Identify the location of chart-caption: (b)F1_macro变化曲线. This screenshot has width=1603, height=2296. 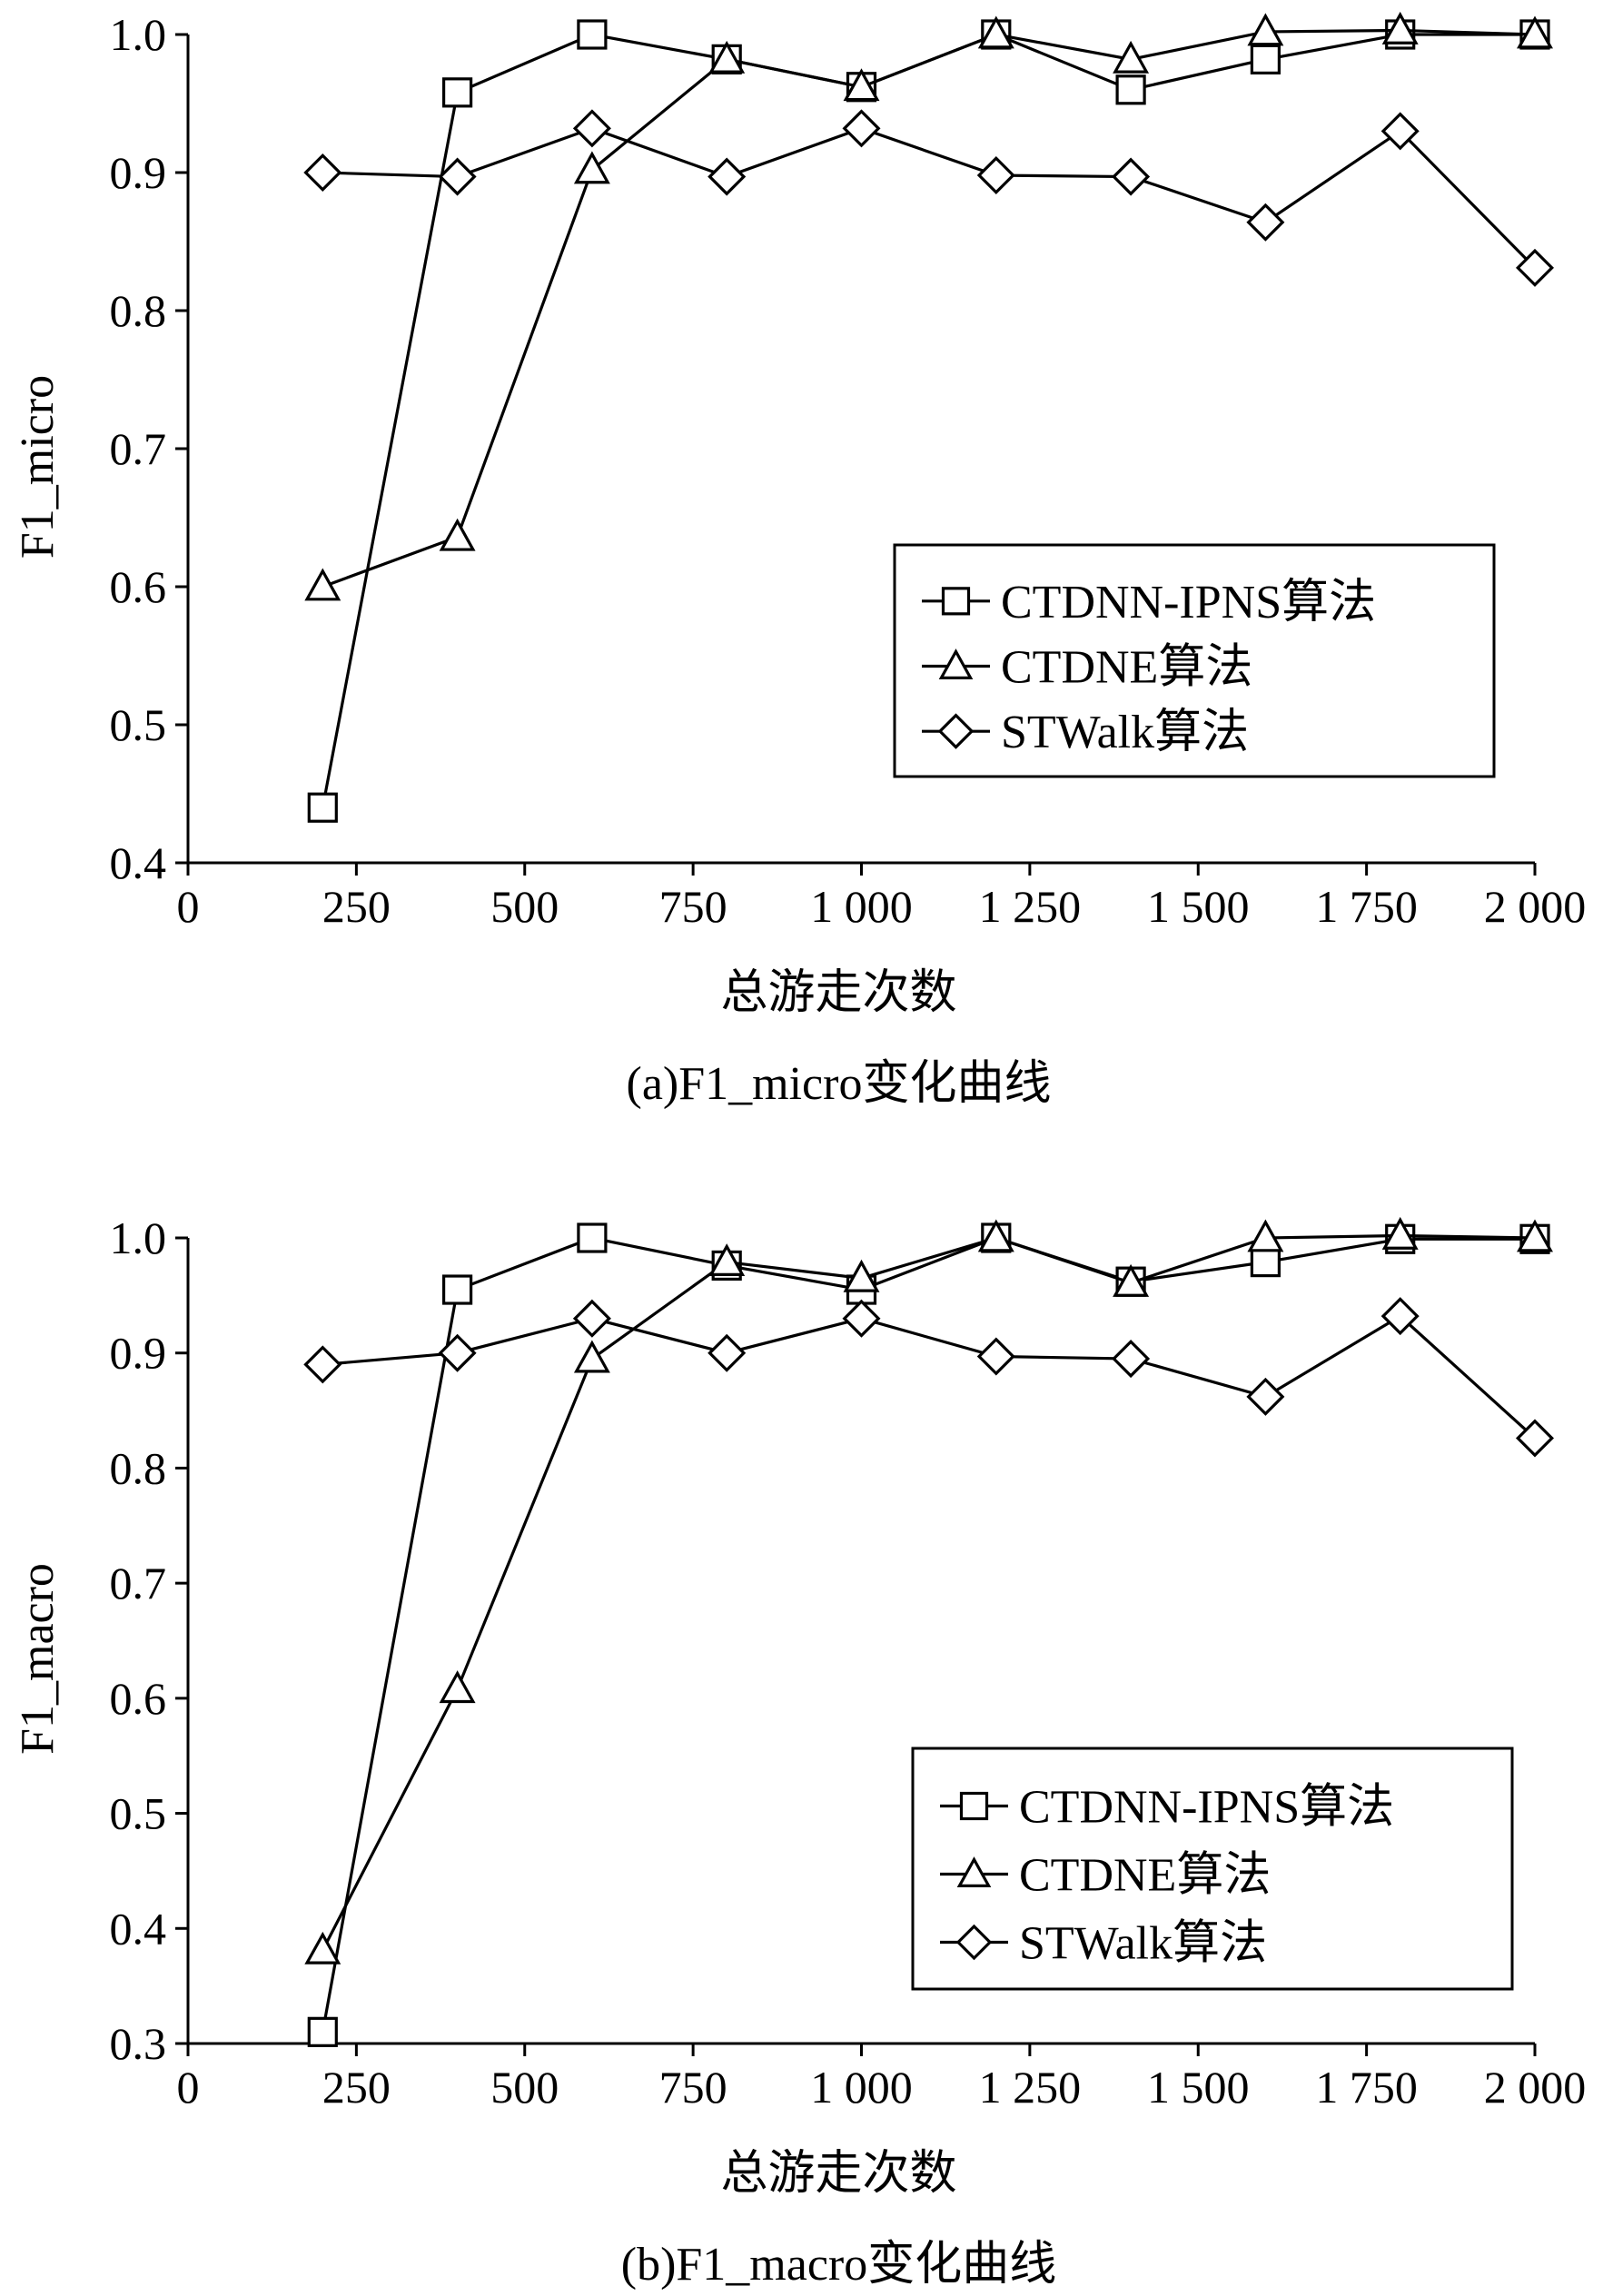
(839, 2265).